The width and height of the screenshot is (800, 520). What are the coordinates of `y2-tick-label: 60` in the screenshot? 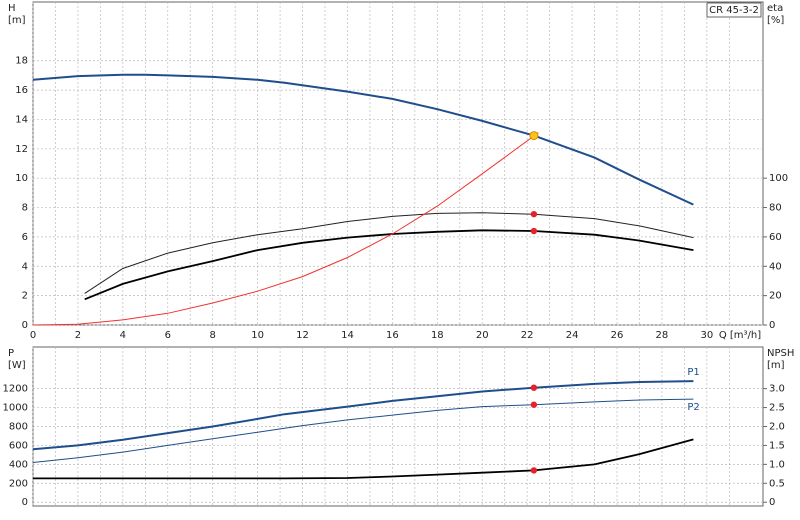 It's located at (775, 237).